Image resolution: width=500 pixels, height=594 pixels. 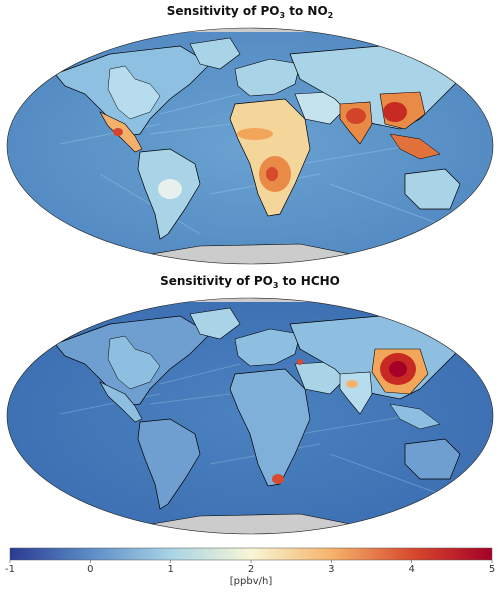 I want to click on colorbar-unit-label: [ppbv/h], so click(x=251, y=581).